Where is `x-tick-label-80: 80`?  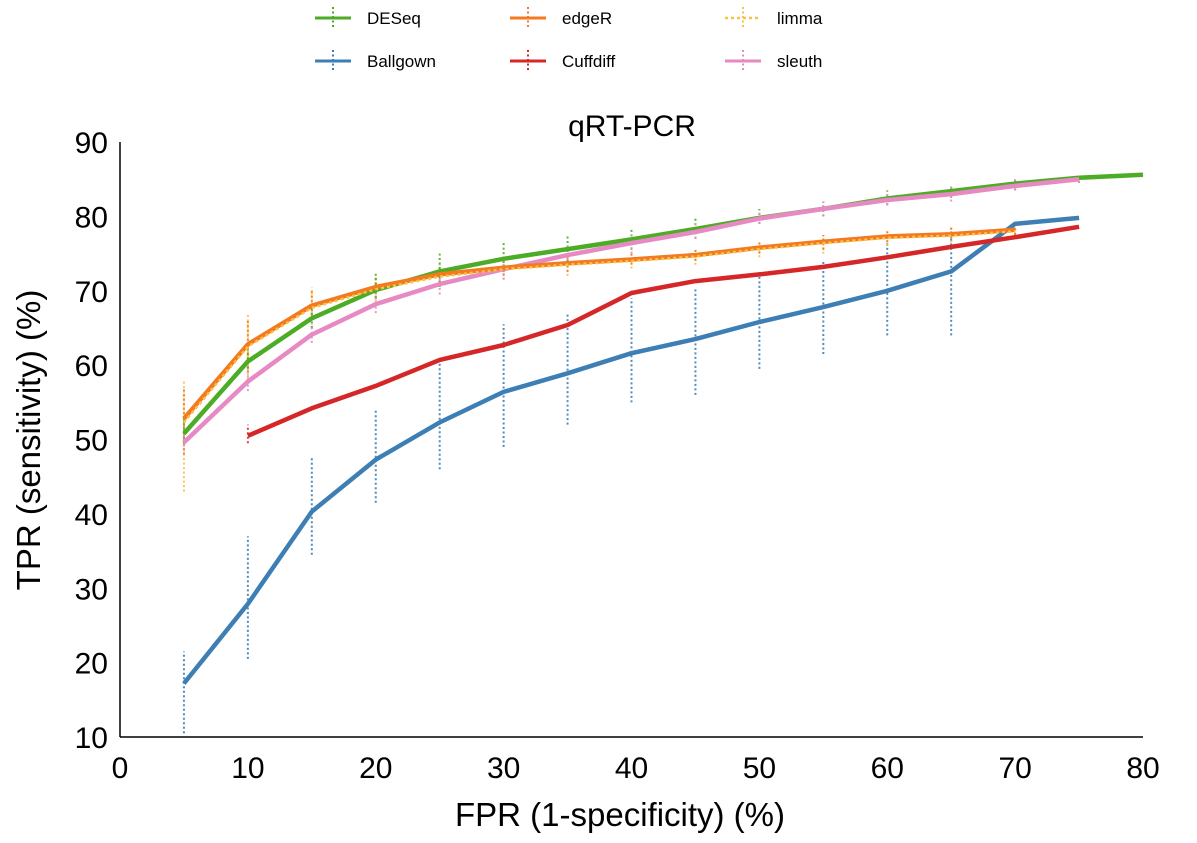 x-tick-label-80: 80 is located at coordinates (1142, 768).